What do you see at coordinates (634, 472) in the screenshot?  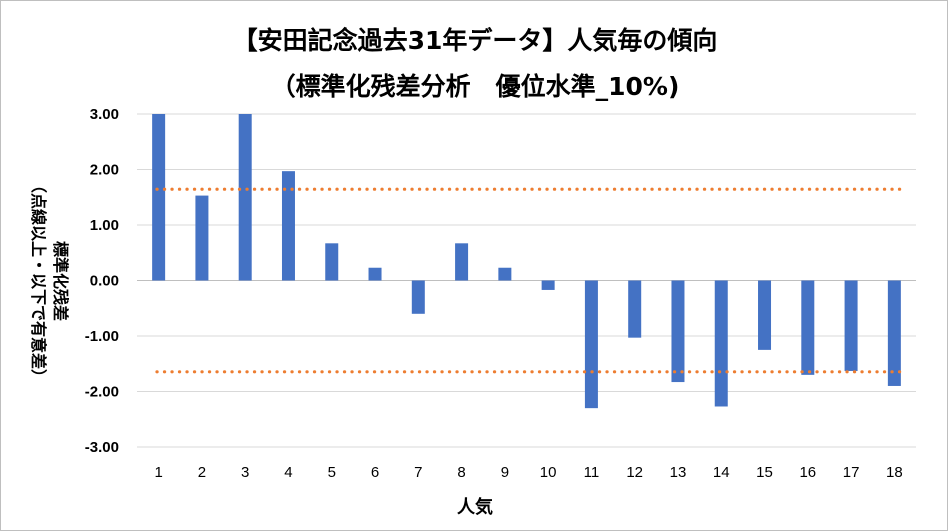 I see `x-tick-label: 12` at bounding box center [634, 472].